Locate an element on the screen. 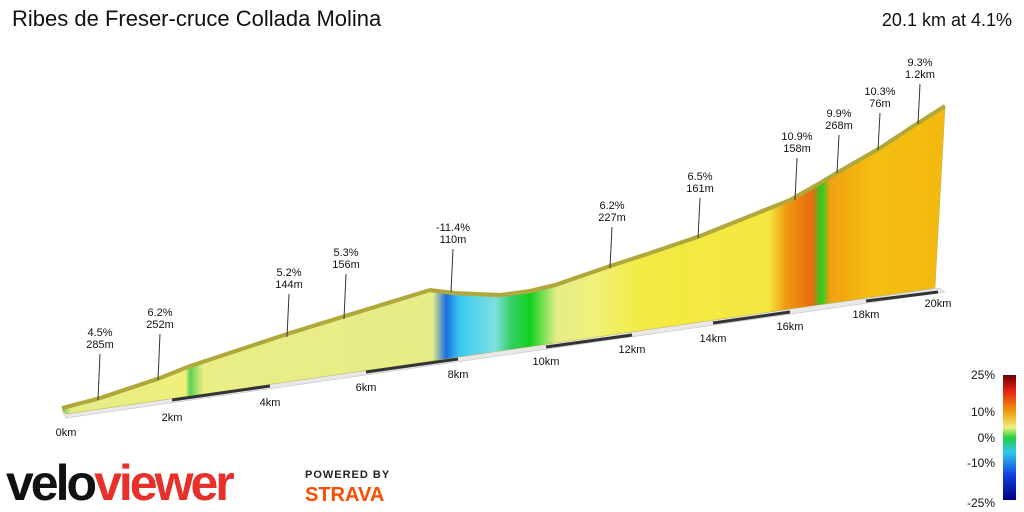 The width and height of the screenshot is (1024, 512). annotation-length: 156m is located at coordinates (346, 265).